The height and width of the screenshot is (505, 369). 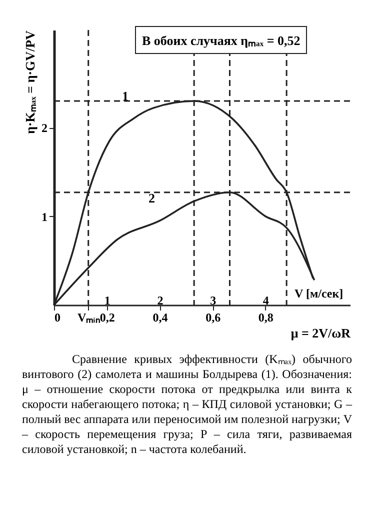 I want to click on x2-tick-label: 3, so click(x=213, y=301).